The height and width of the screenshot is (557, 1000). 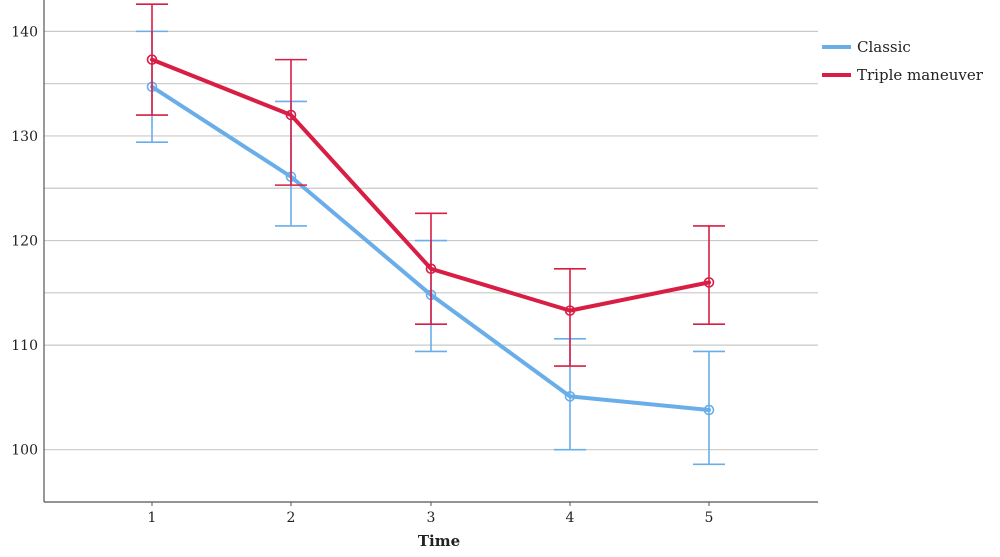 What do you see at coordinates (920, 75) in the screenshot?
I see `legend-label: Triple maneuver` at bounding box center [920, 75].